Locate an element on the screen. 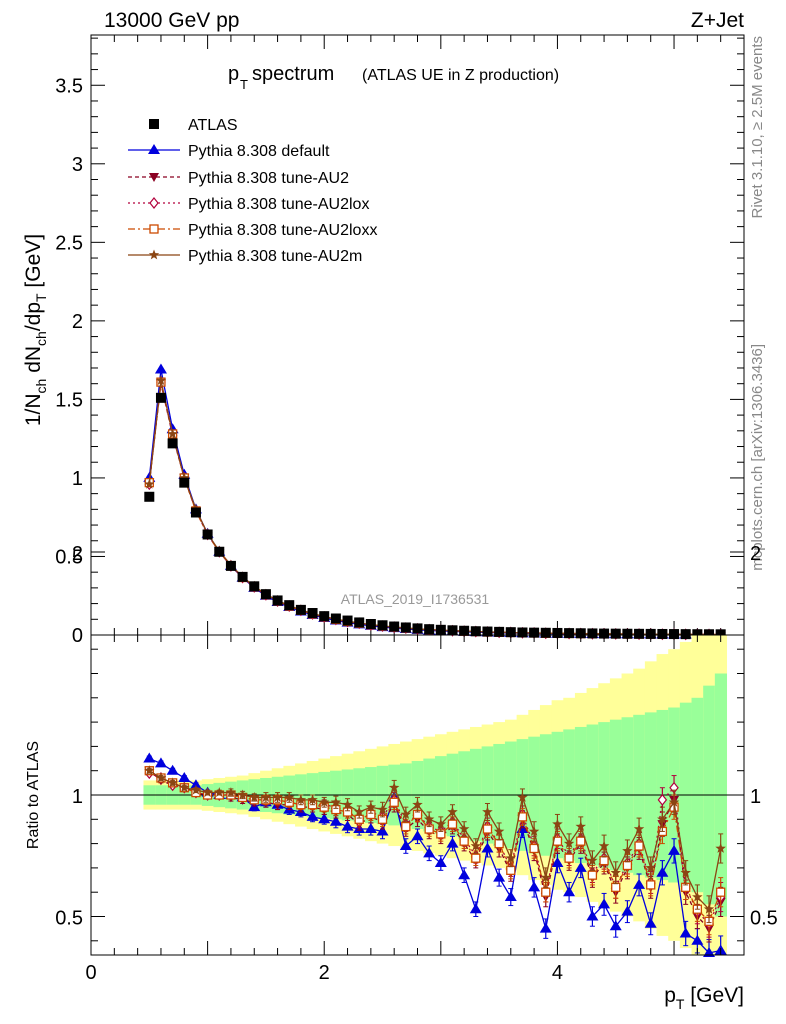  legend-label-data: ATLAS is located at coordinates (213, 125).